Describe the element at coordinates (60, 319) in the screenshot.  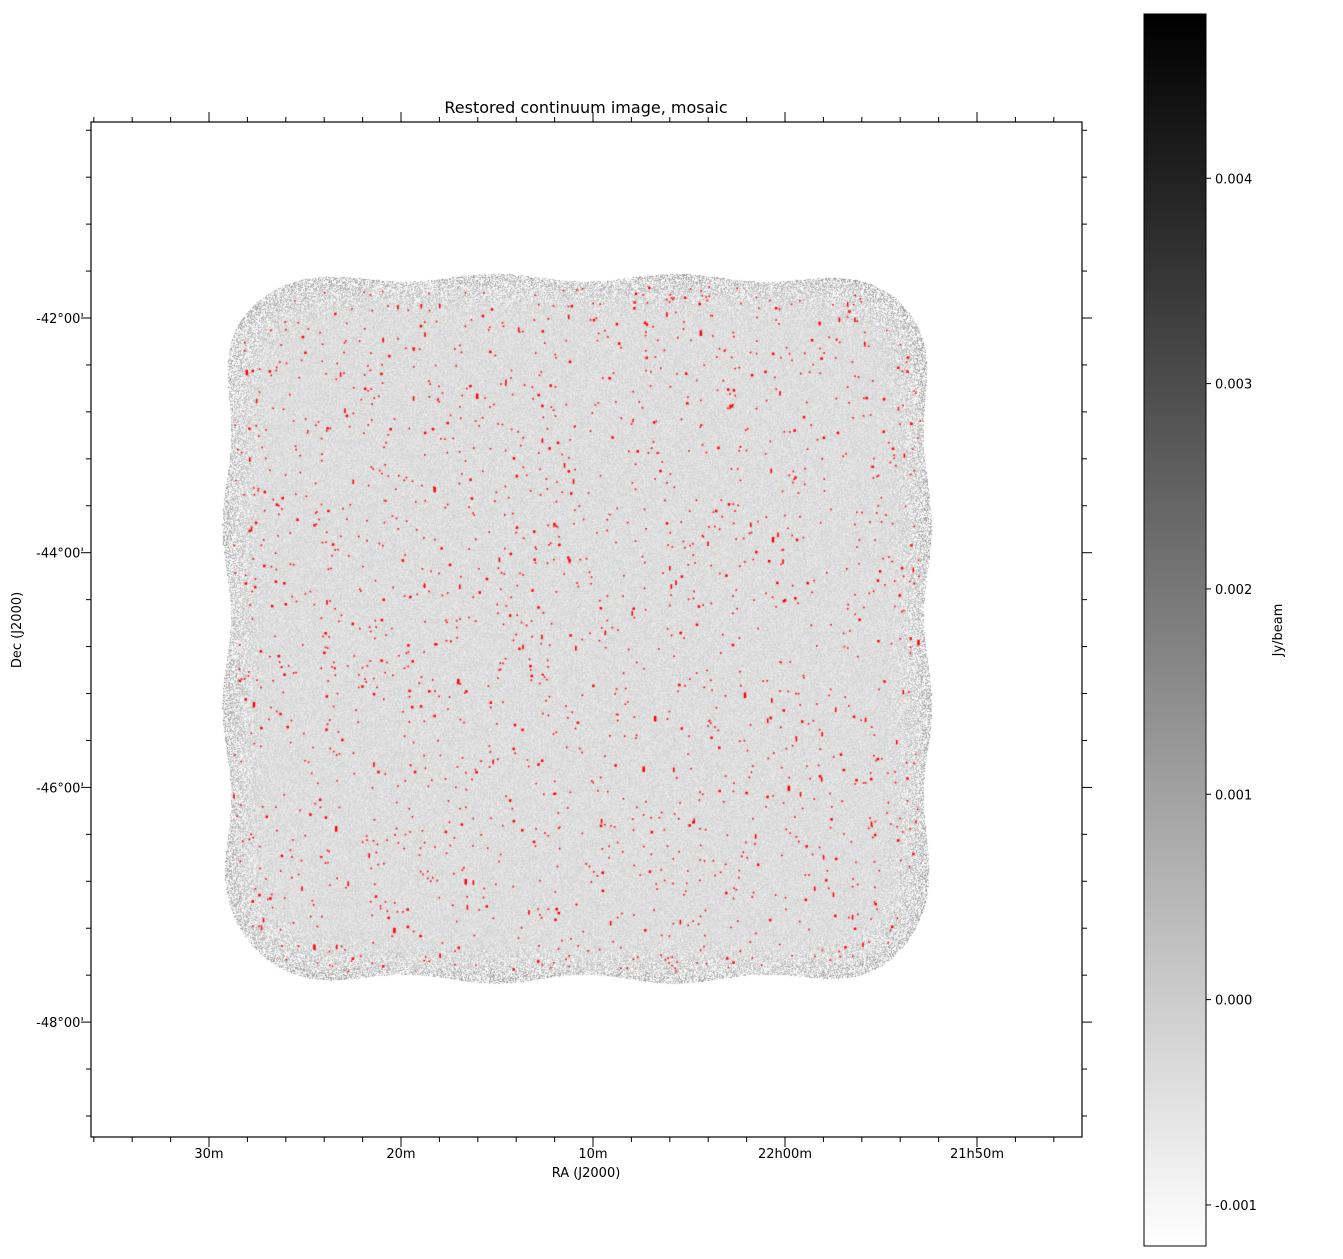
I see `y-tick-label: -42°00'` at that location.